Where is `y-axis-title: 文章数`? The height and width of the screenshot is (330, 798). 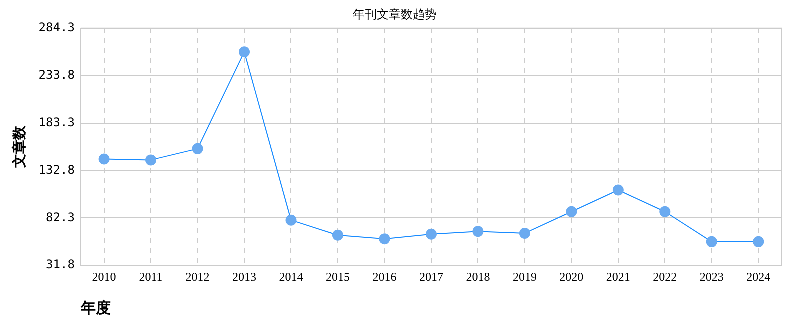 y-axis-title: 文章数 is located at coordinates (19, 147).